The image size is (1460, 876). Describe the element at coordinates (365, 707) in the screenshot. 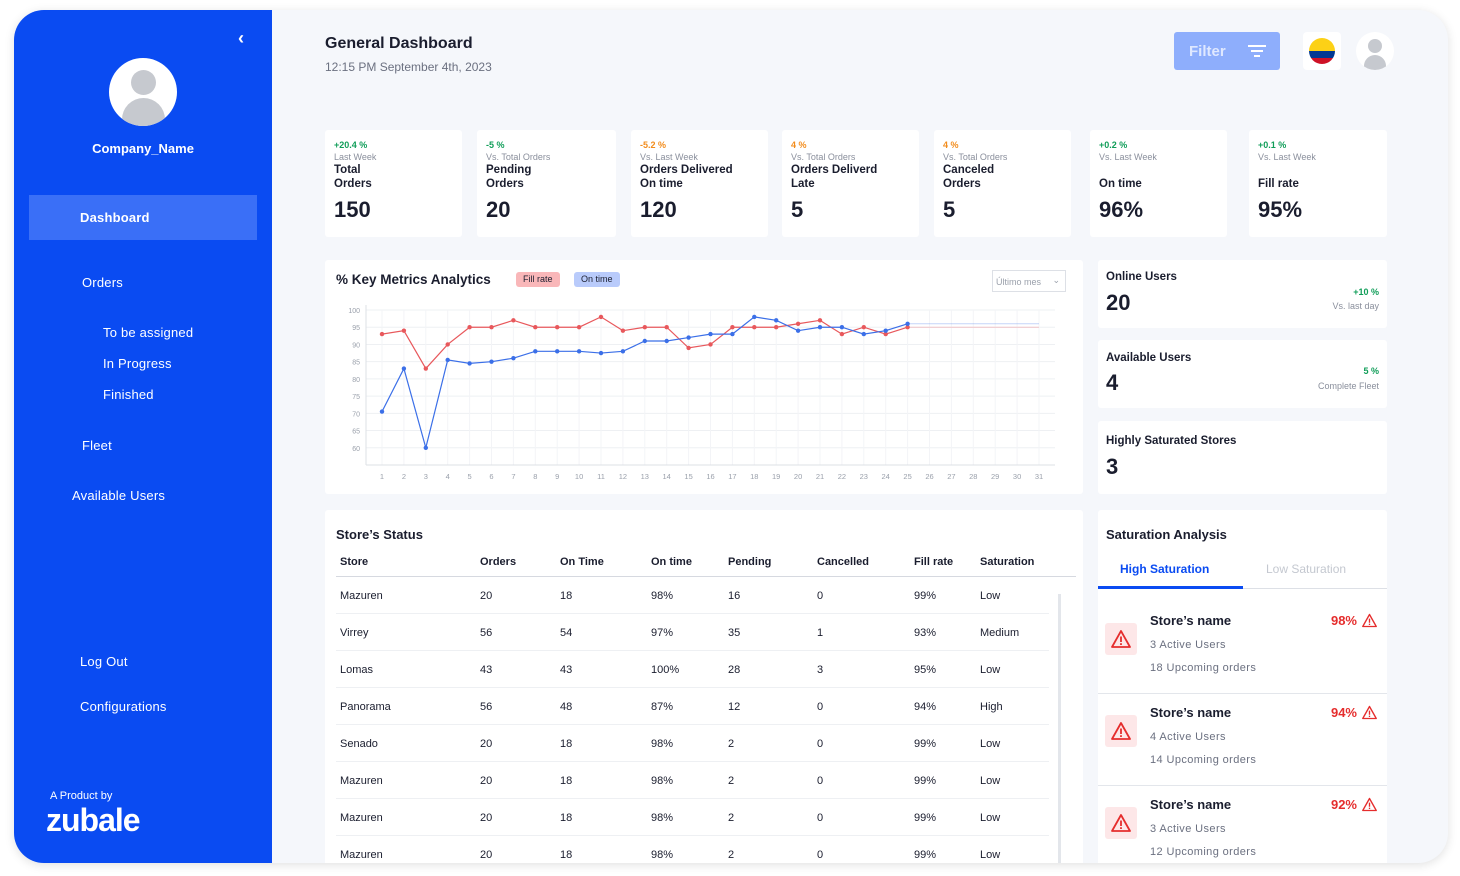

I see `table-cell: Panorama` at that location.